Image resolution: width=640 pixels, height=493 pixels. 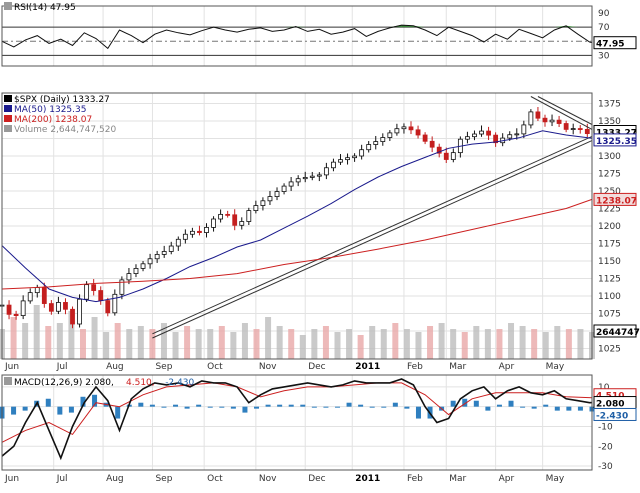 I want to click on y-tick-label: 1175, so click(x=609, y=245).